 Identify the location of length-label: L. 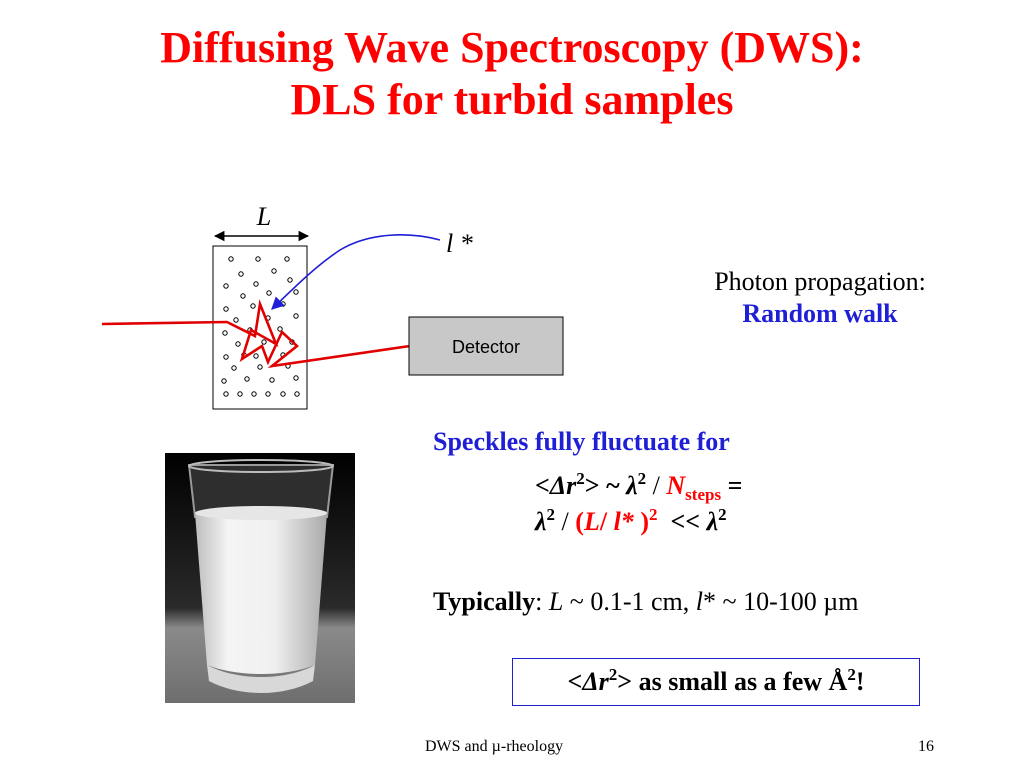
(263, 216).